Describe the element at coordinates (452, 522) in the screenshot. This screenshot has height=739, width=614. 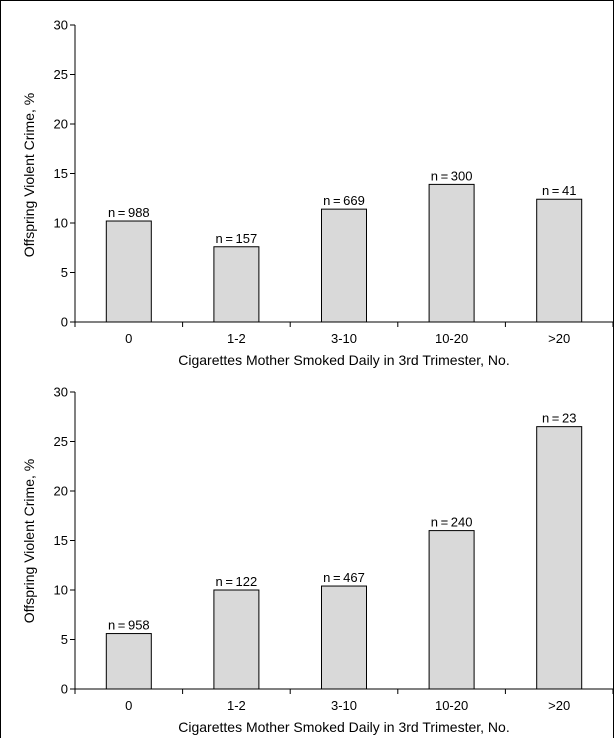
I see `bar-data-label: n = 240` at that location.